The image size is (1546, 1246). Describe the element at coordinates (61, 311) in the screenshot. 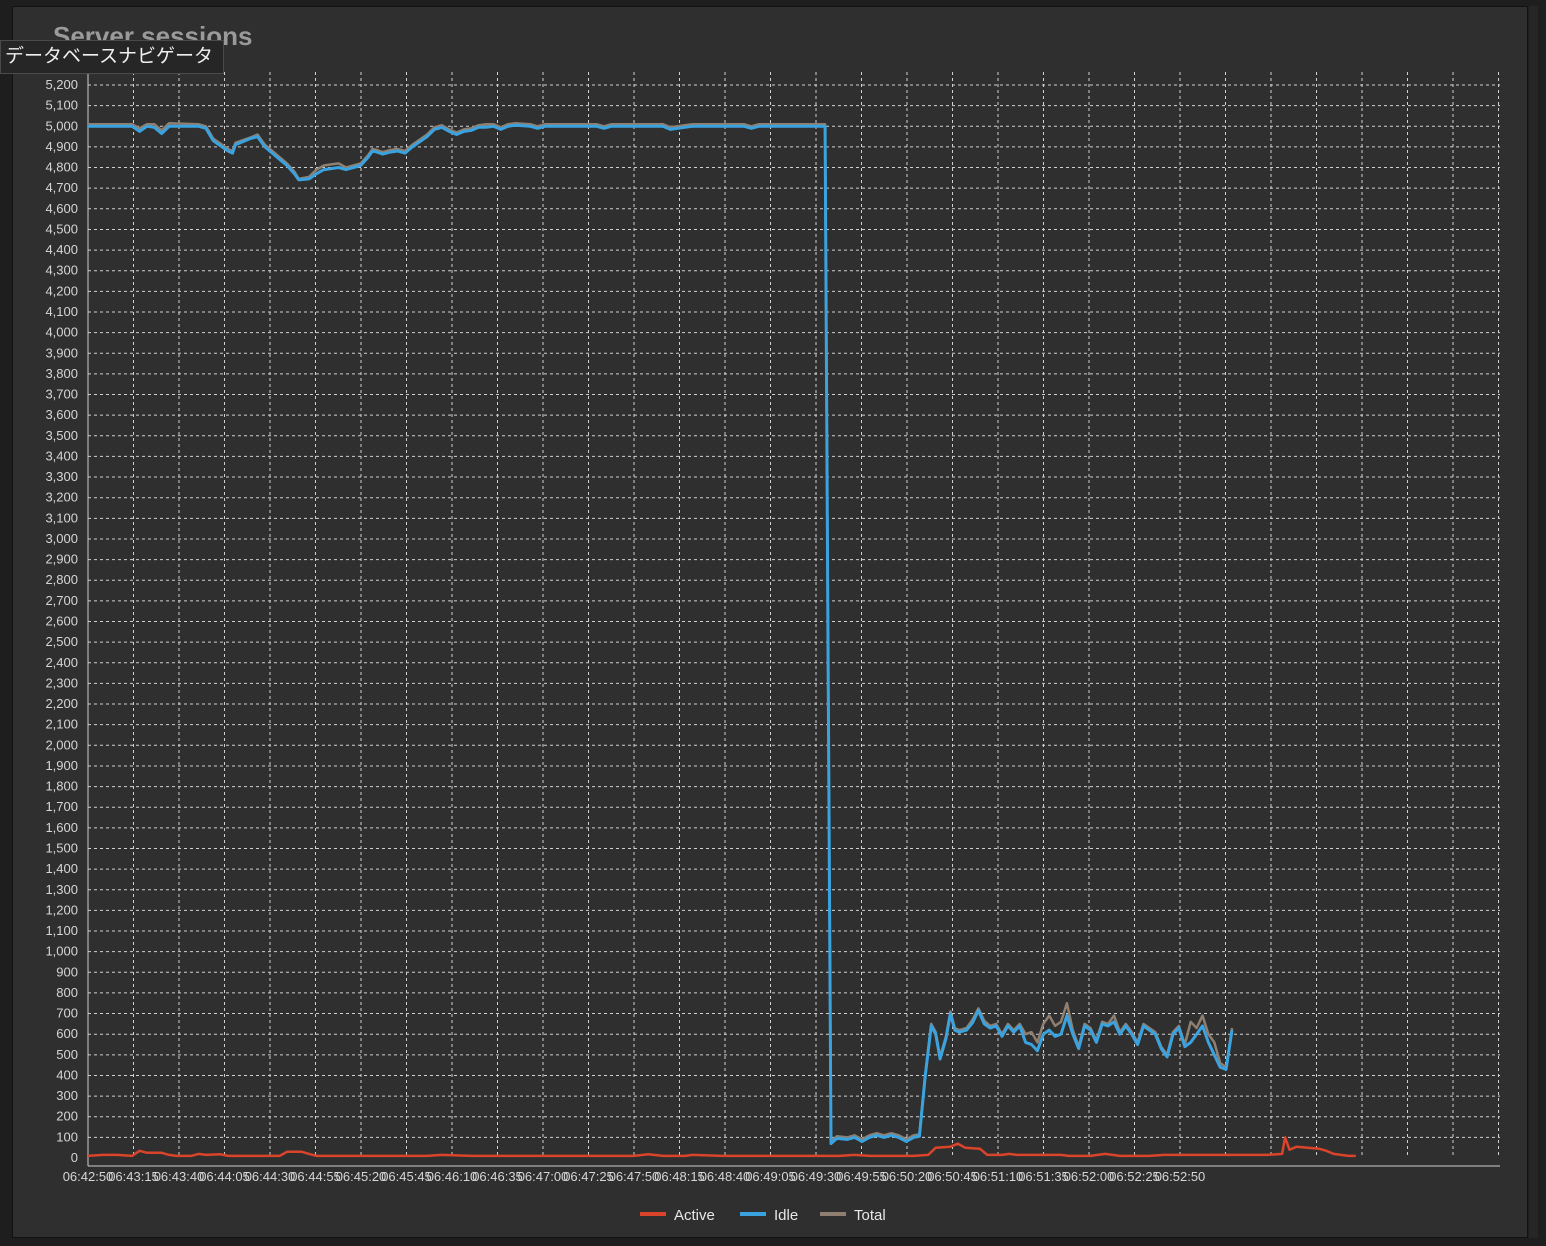

I see `y-tick-label: 4,100` at that location.